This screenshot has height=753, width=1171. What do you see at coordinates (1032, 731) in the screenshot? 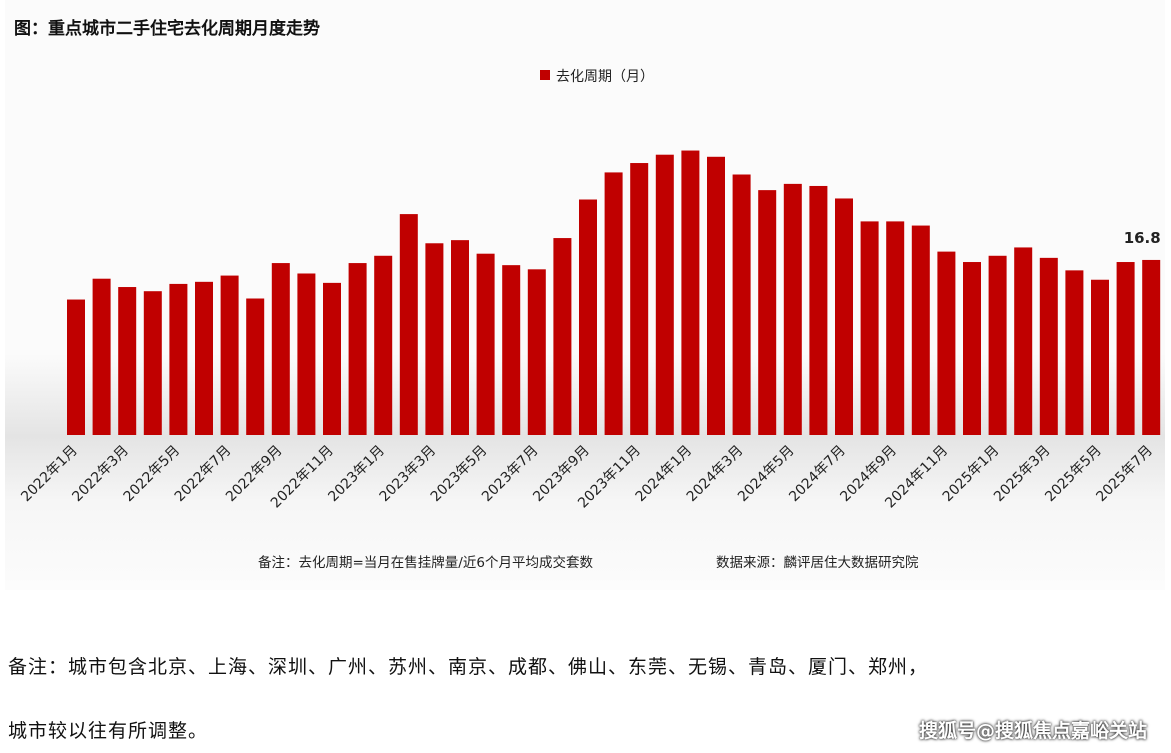
I see `watermark: 搜狐号@搜狐焦点嘉峪关站` at bounding box center [1032, 731].